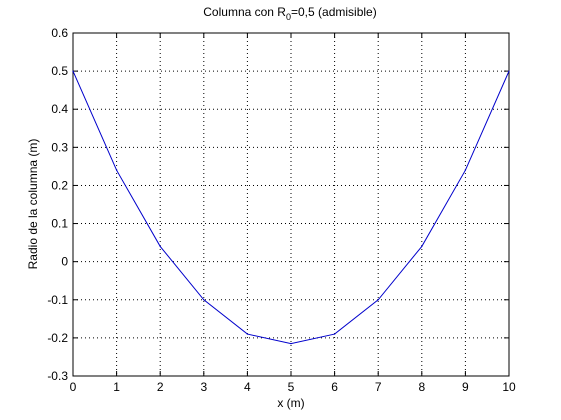  What do you see at coordinates (57, 300) in the screenshot?
I see `y-tick-label: -0.1` at bounding box center [57, 300].